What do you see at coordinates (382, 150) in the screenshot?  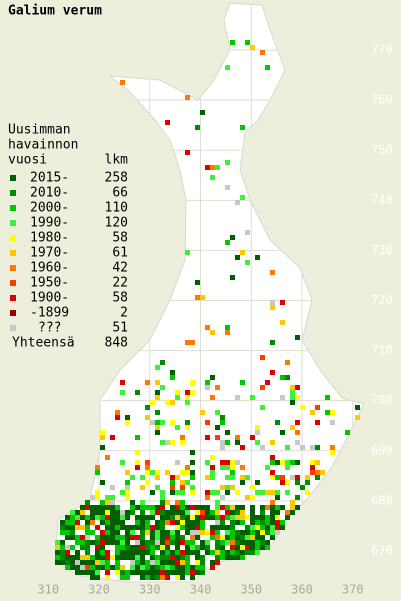 I see `y-tick-label: 750` at bounding box center [382, 150].